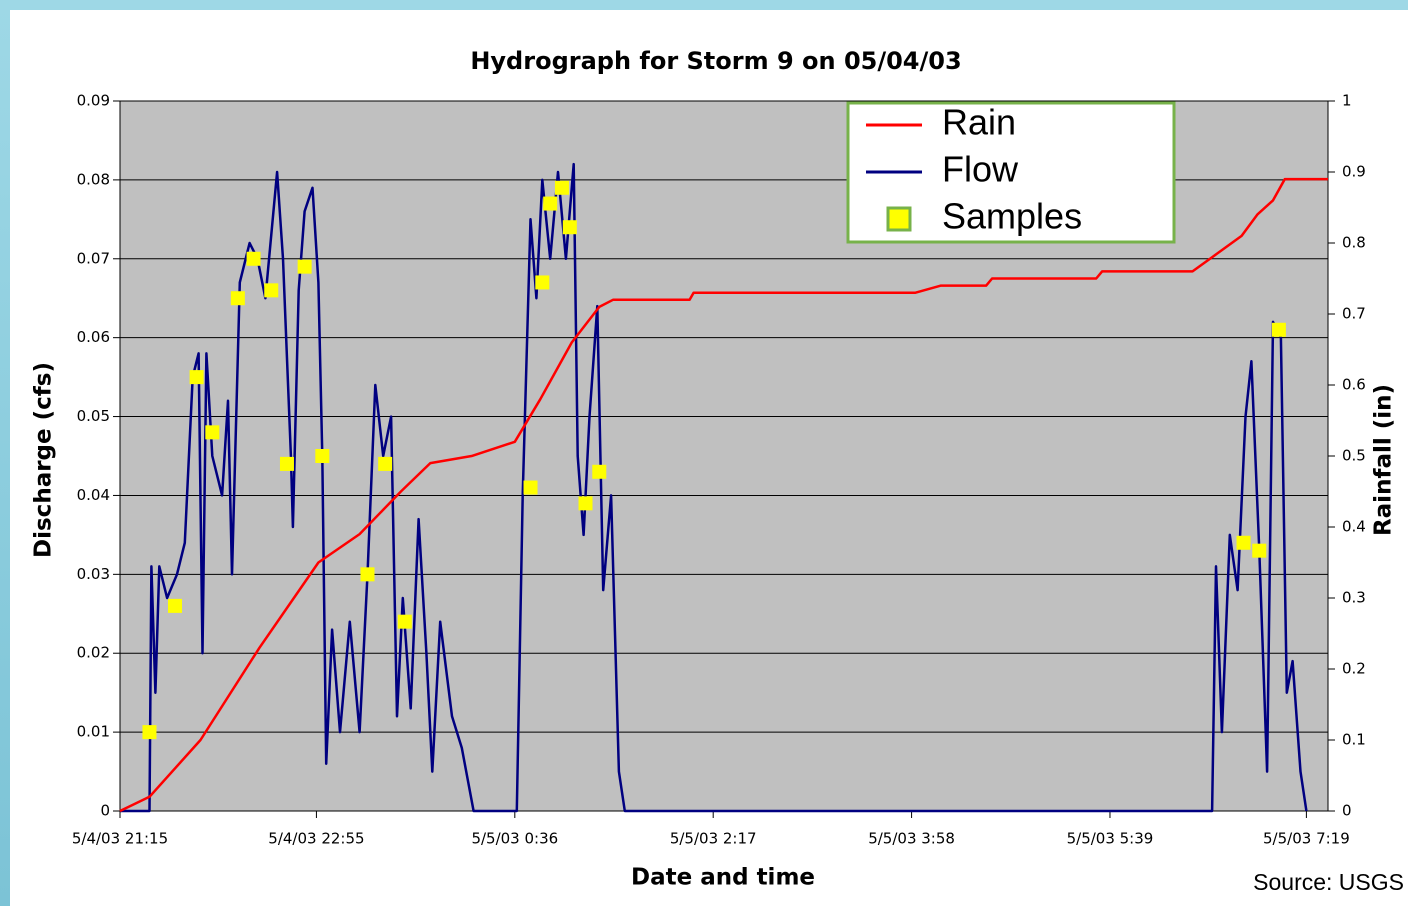  Describe the element at coordinates (316, 839) in the screenshot. I see `x-tick-label: 5/4/03 22:55` at that location.